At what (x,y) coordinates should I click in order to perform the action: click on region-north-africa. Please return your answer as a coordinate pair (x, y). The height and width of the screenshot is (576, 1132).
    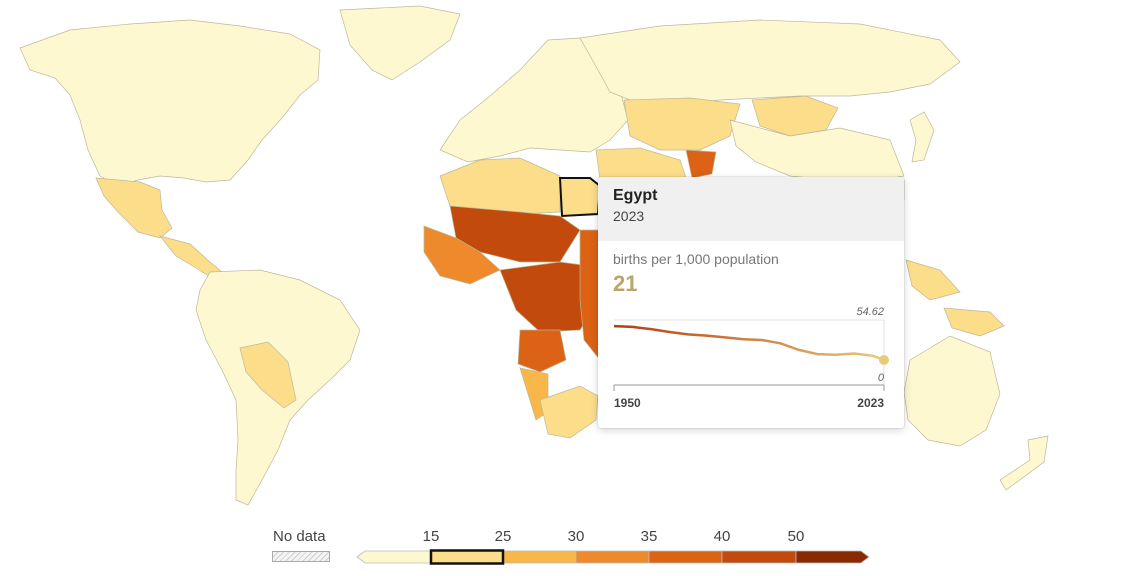
    Looking at the image, I should click on (500, 186).